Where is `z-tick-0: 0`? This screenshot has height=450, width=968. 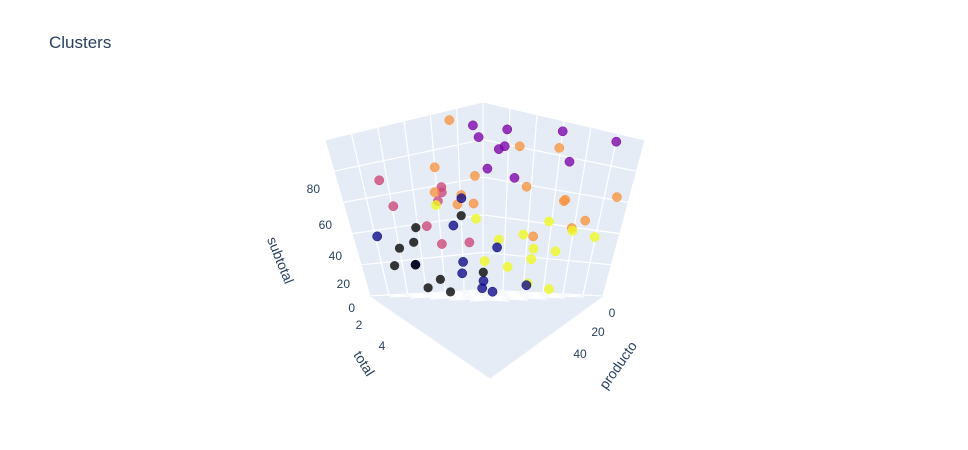
z-tick-0: 0 is located at coordinates (351, 308).